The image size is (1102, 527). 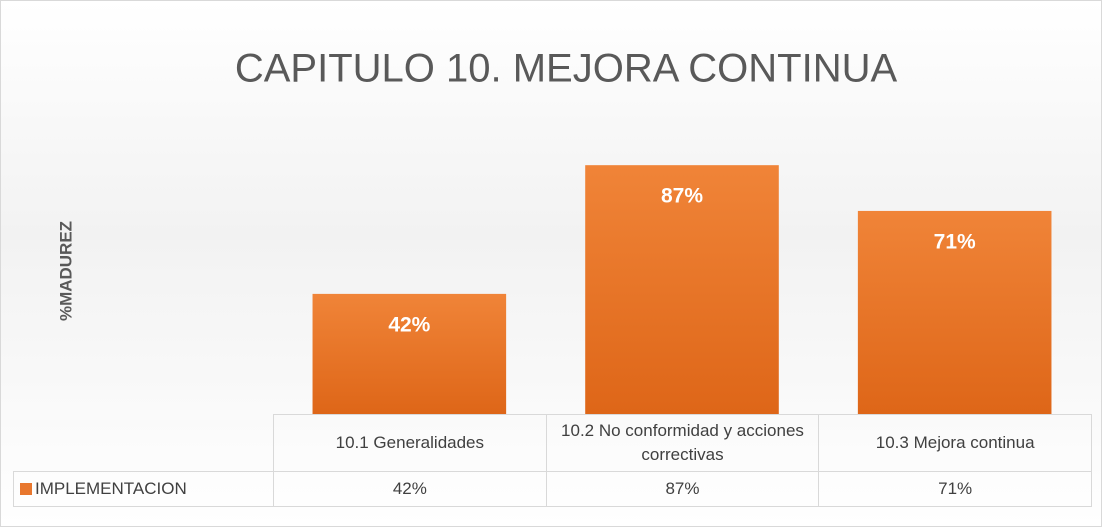 What do you see at coordinates (955, 489) in the screenshot?
I see `table-value: 71%` at bounding box center [955, 489].